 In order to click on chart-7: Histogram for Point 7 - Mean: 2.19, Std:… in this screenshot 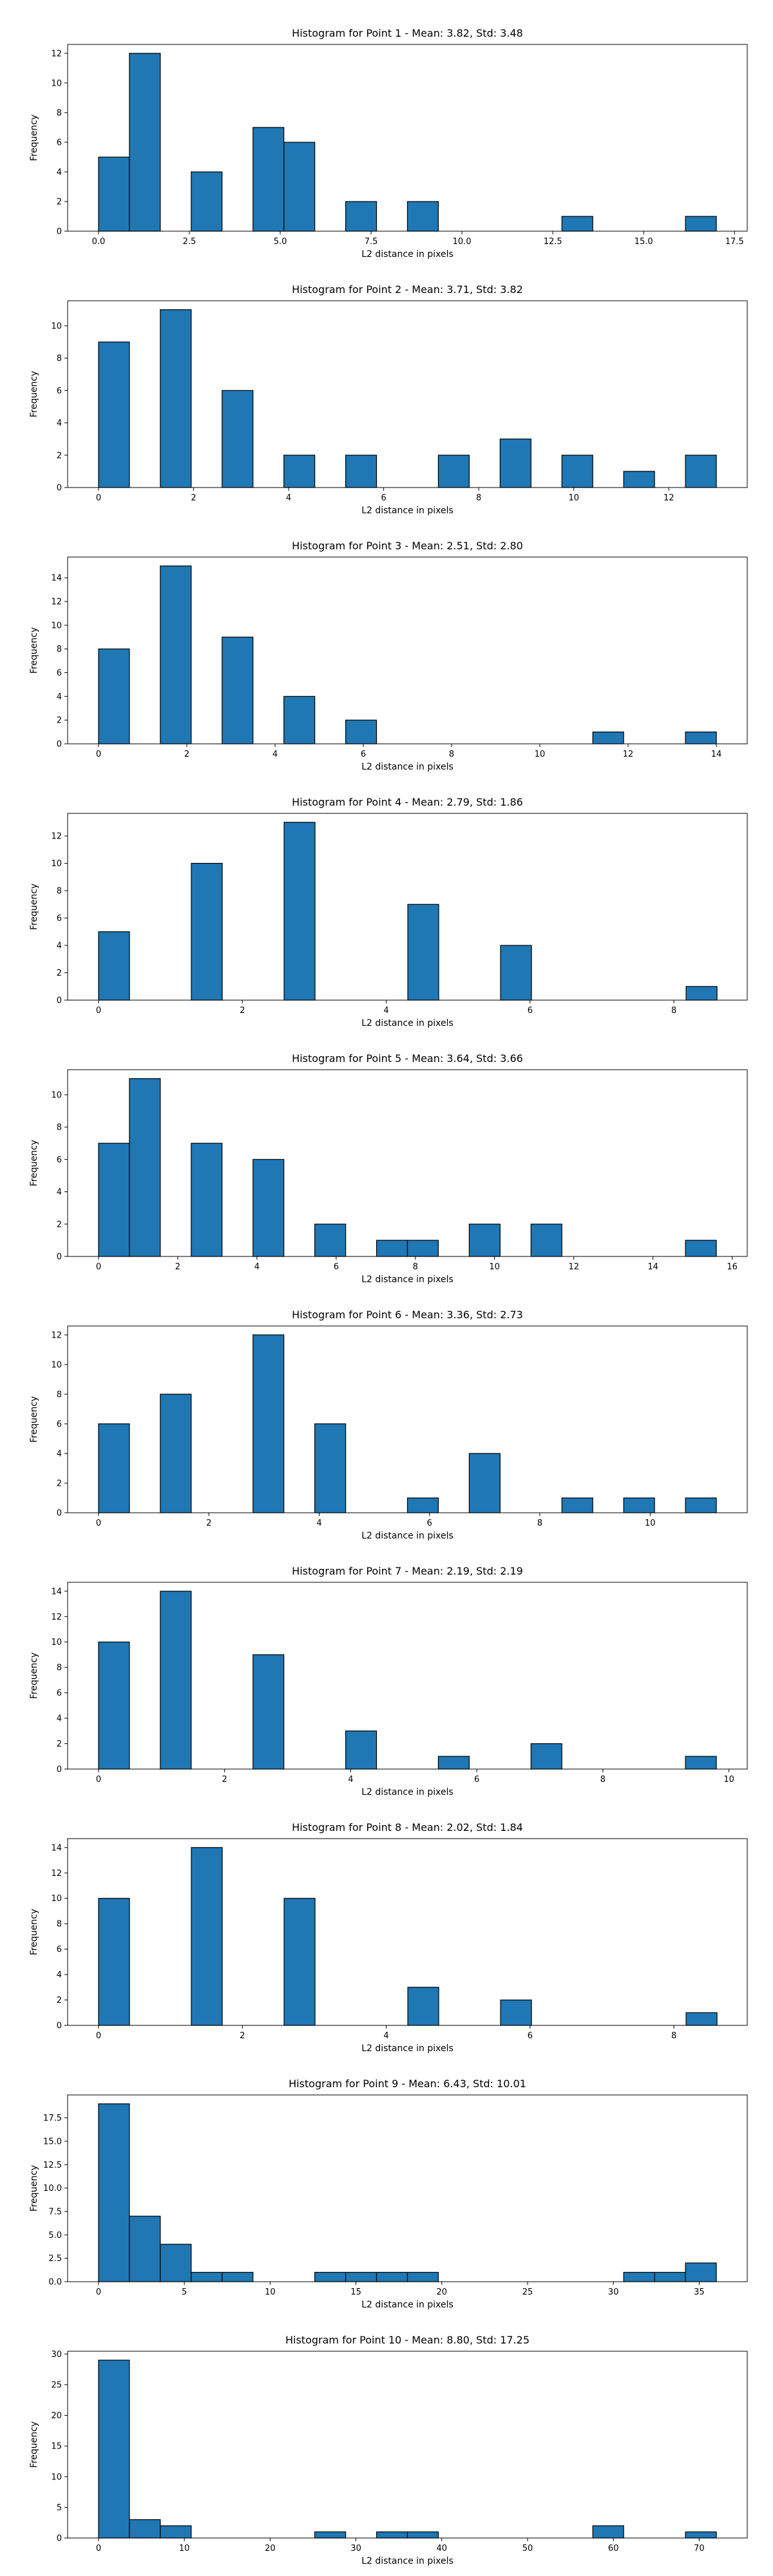, I will do `click(388, 1681)`.